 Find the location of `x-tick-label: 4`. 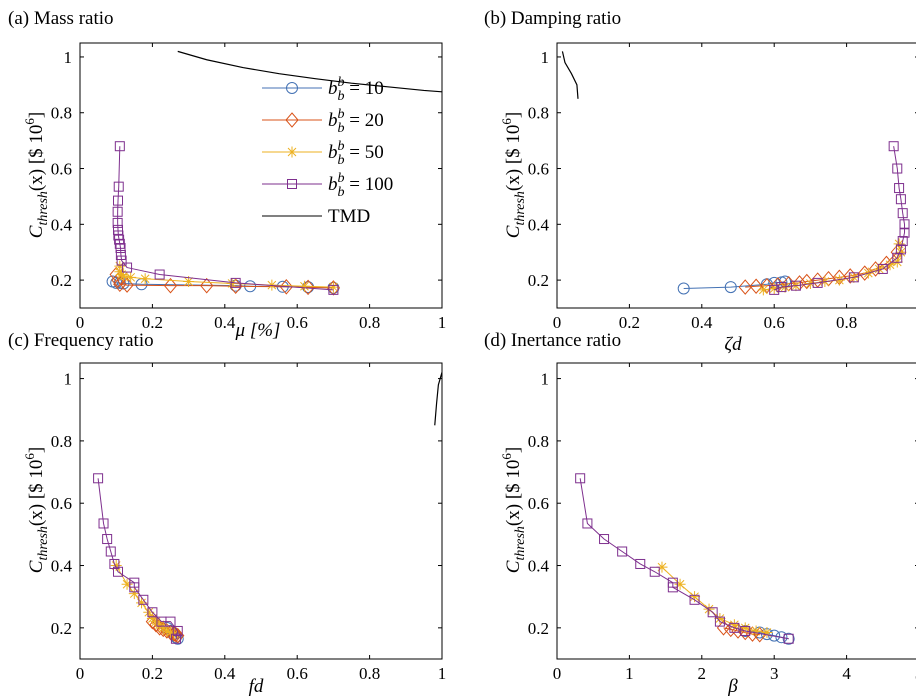

x-tick-label: 4 is located at coordinates (846, 673).